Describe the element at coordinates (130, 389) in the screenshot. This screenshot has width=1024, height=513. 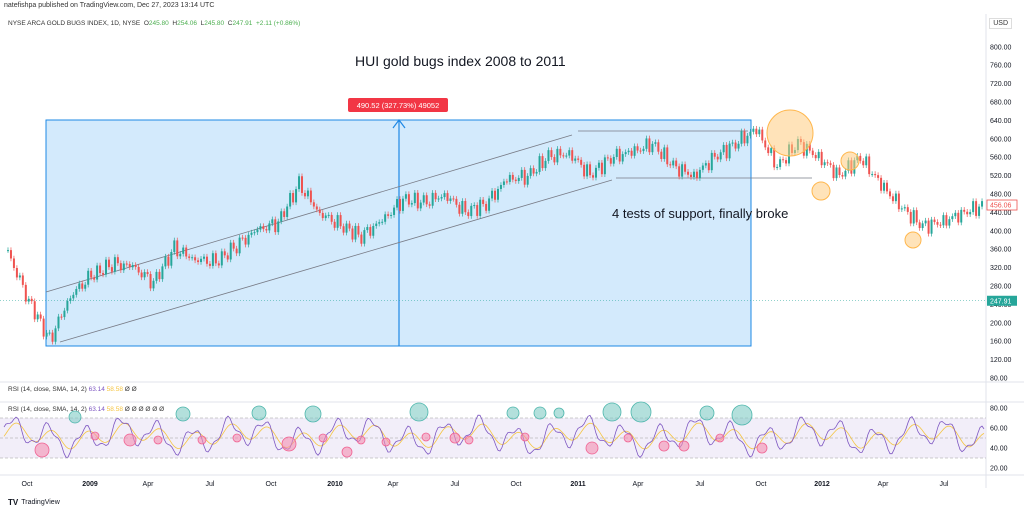
I see `rsi-na-1: Ø Ø` at that location.